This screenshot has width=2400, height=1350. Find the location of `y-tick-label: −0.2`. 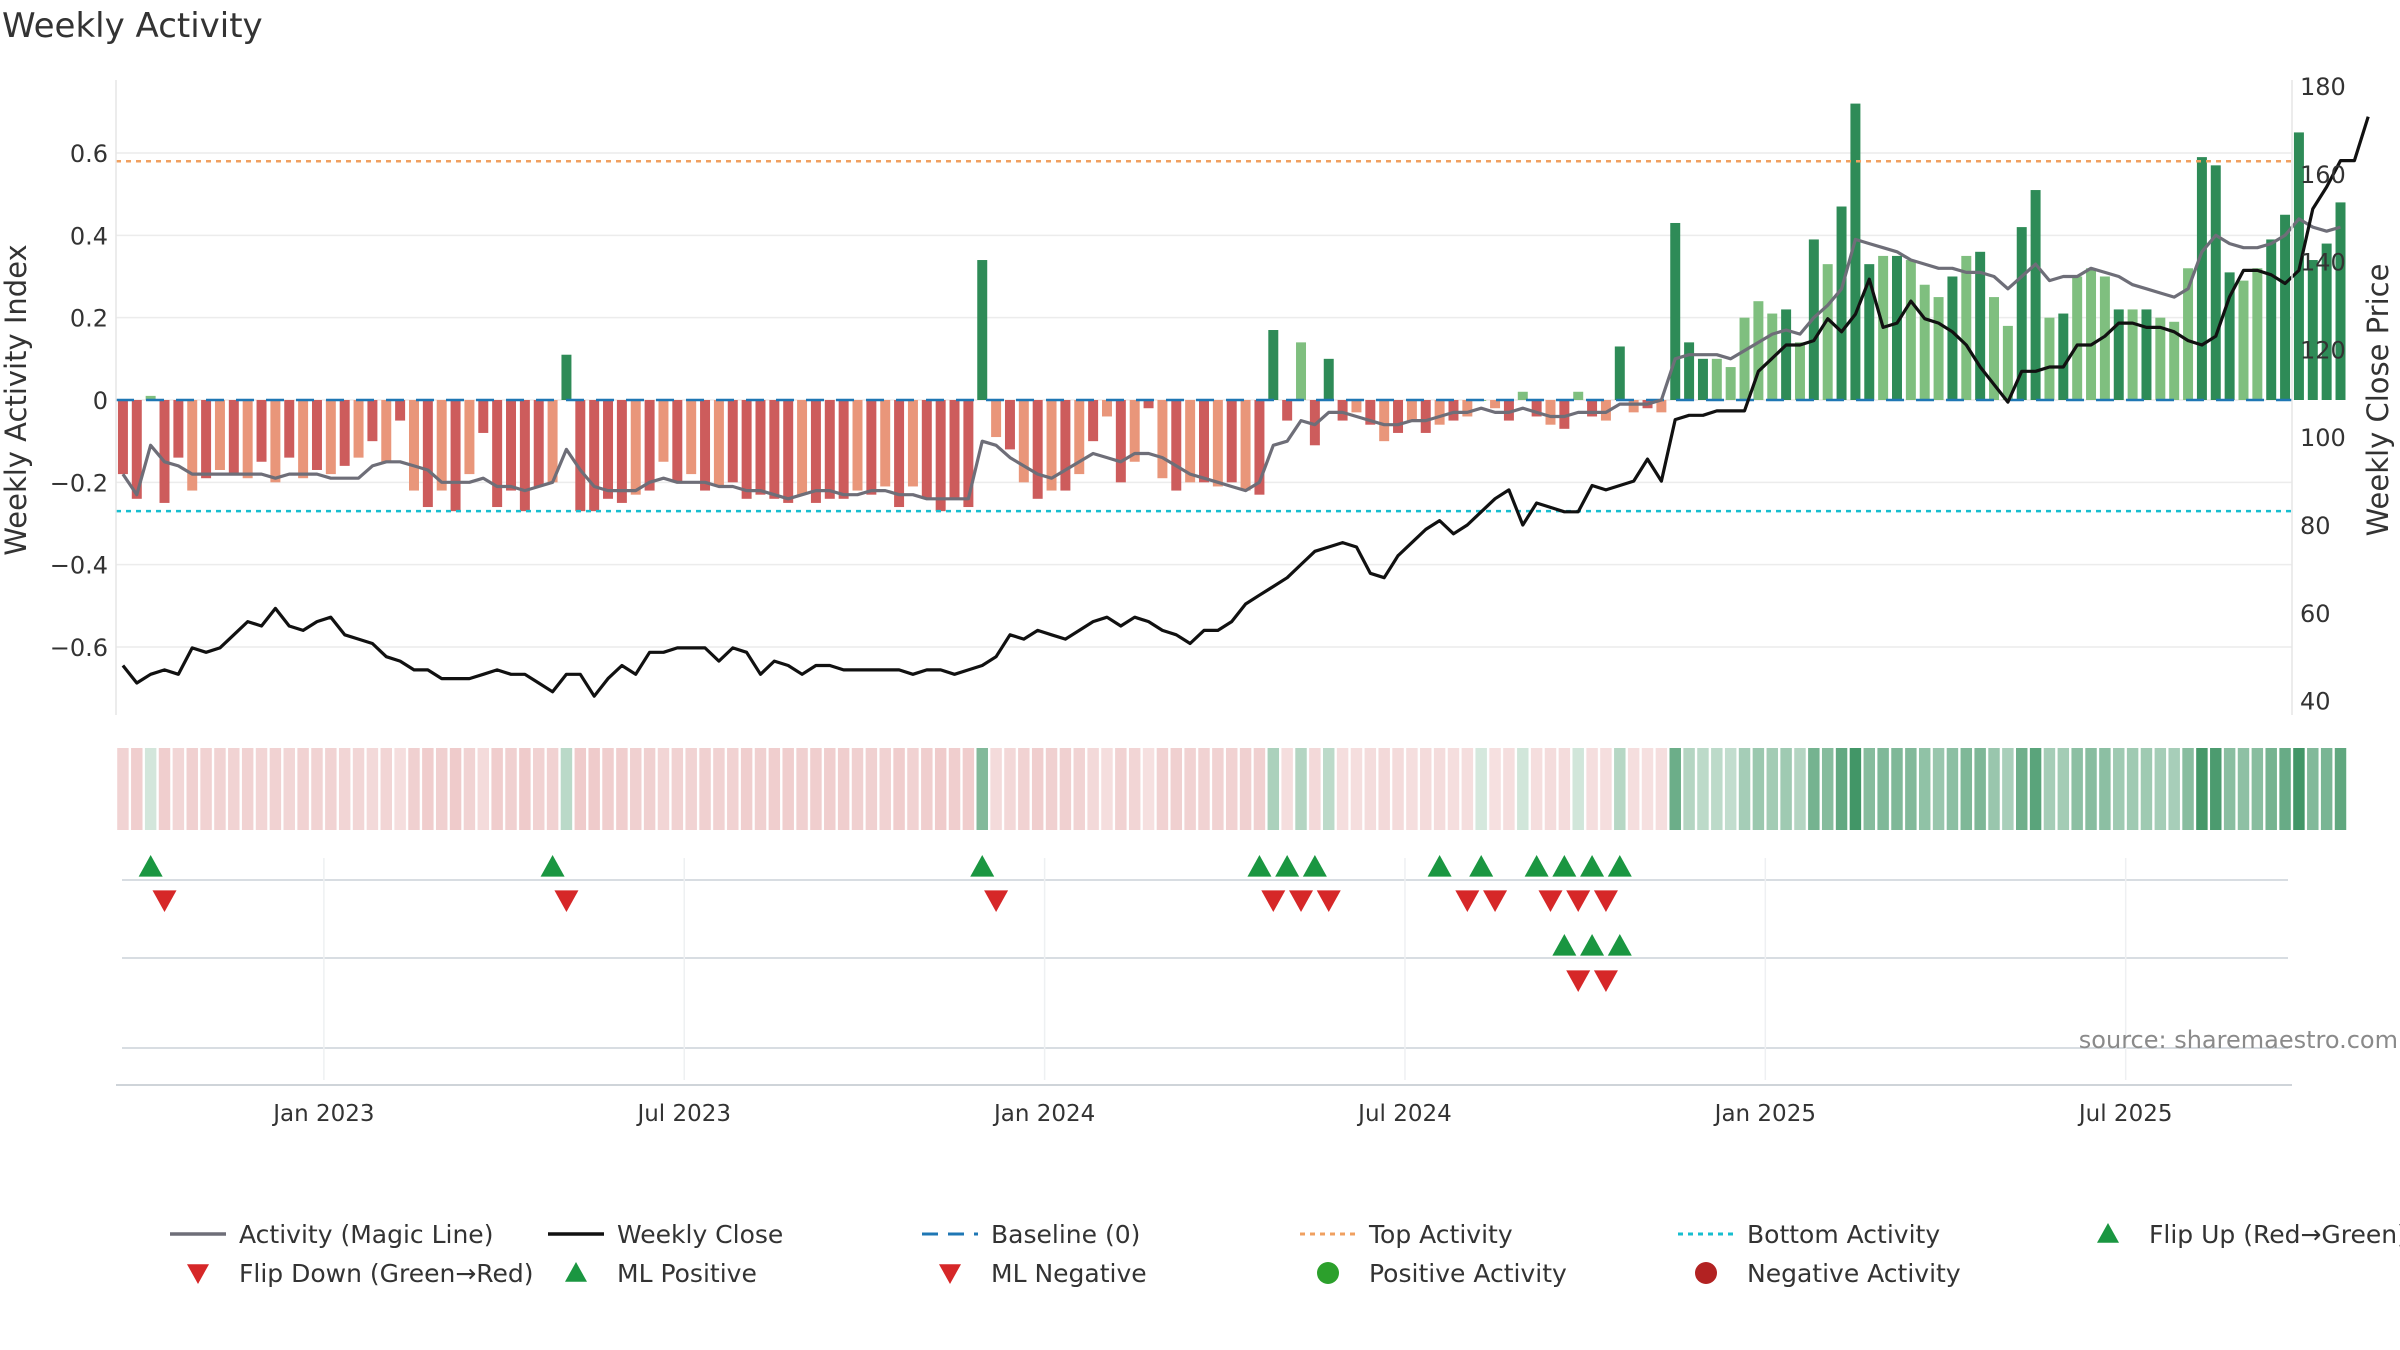

y-tick-label: −0.2 is located at coordinates (79, 483).